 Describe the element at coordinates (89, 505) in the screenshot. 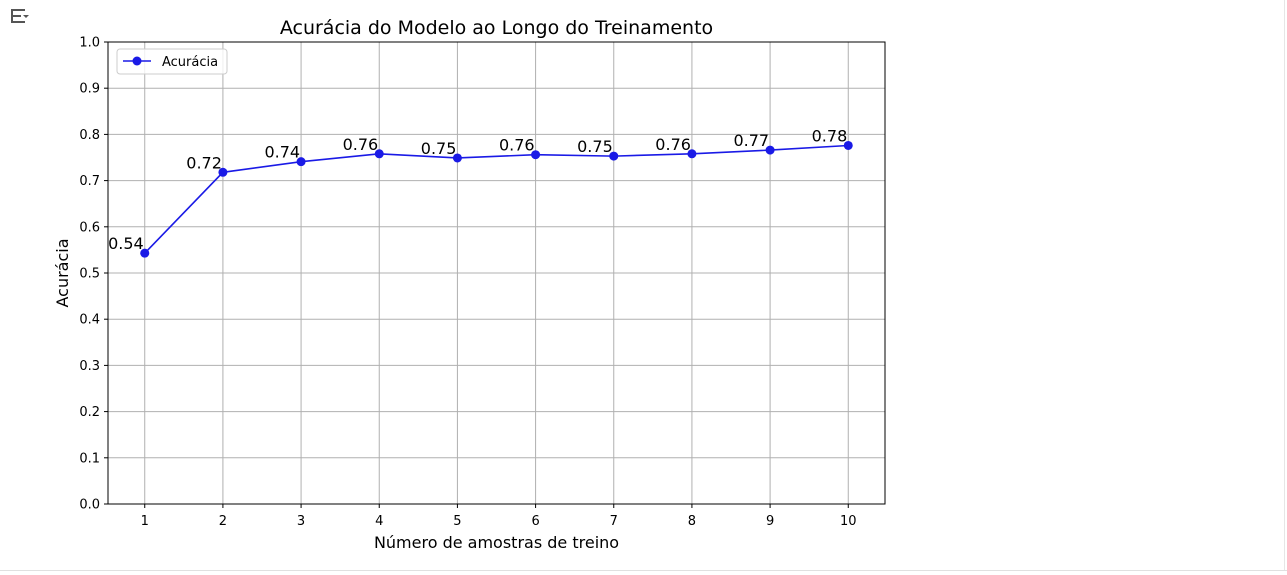

I see `y-tick-label: 0.0` at that location.